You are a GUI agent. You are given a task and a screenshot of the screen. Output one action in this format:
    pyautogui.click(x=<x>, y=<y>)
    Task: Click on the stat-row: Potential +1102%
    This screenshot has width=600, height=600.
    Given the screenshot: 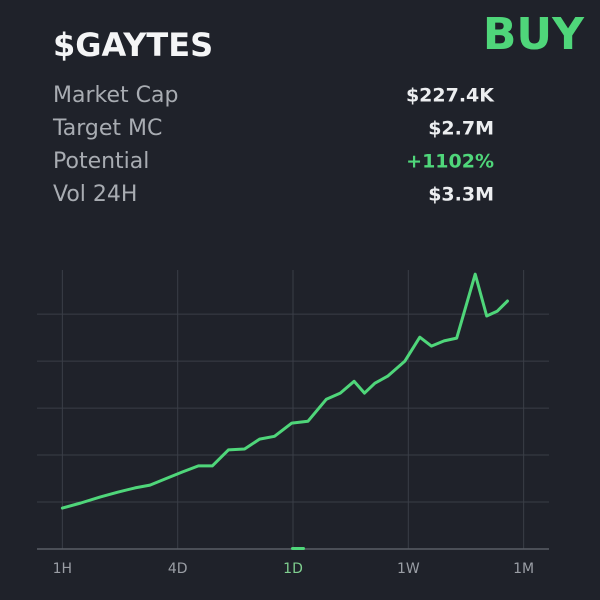 What is the action you would take?
    pyautogui.click(x=273, y=161)
    